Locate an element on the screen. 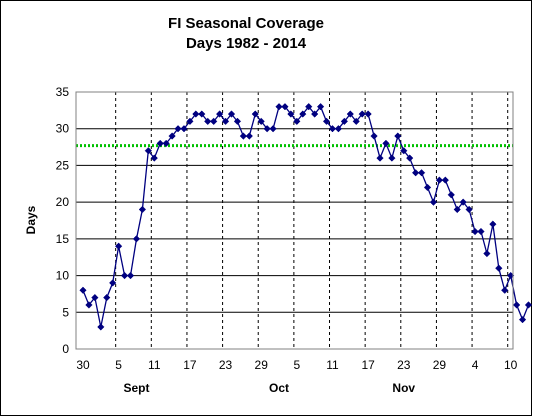  x-tick-label: 30 is located at coordinates (83, 365).